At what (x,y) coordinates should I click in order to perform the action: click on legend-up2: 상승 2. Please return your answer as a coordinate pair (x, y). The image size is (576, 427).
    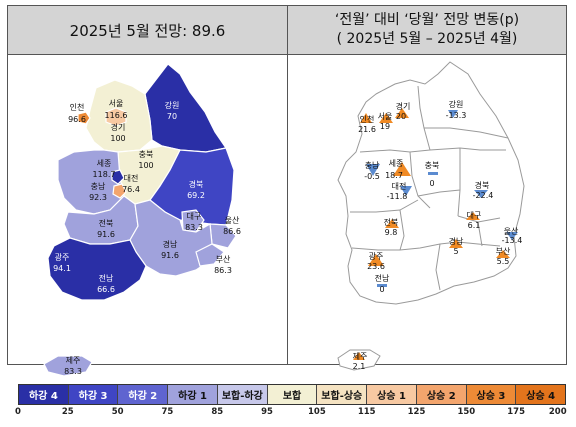
    Looking at the image, I should click on (441, 394).